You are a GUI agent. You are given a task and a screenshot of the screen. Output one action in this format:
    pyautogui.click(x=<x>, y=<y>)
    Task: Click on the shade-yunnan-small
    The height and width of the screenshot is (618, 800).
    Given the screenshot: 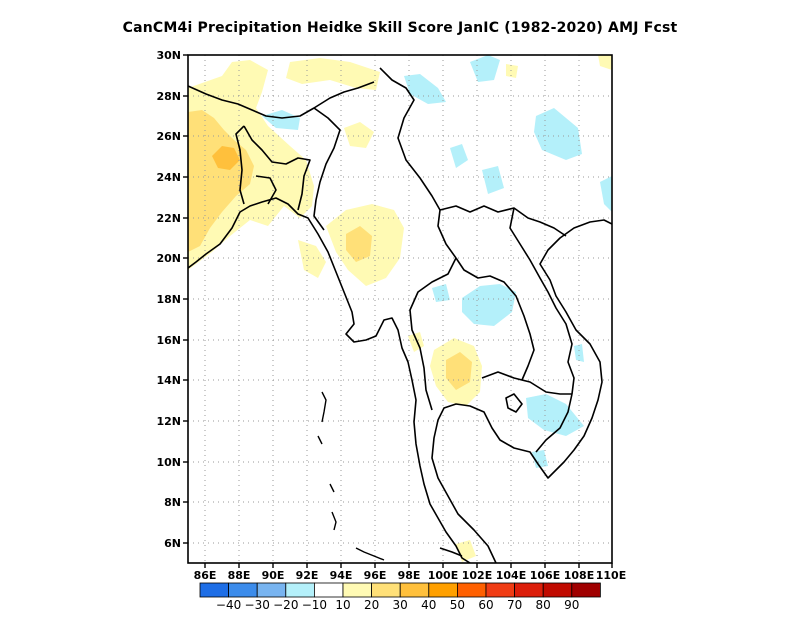 What is the action you would take?
    pyautogui.click(x=512, y=71)
    